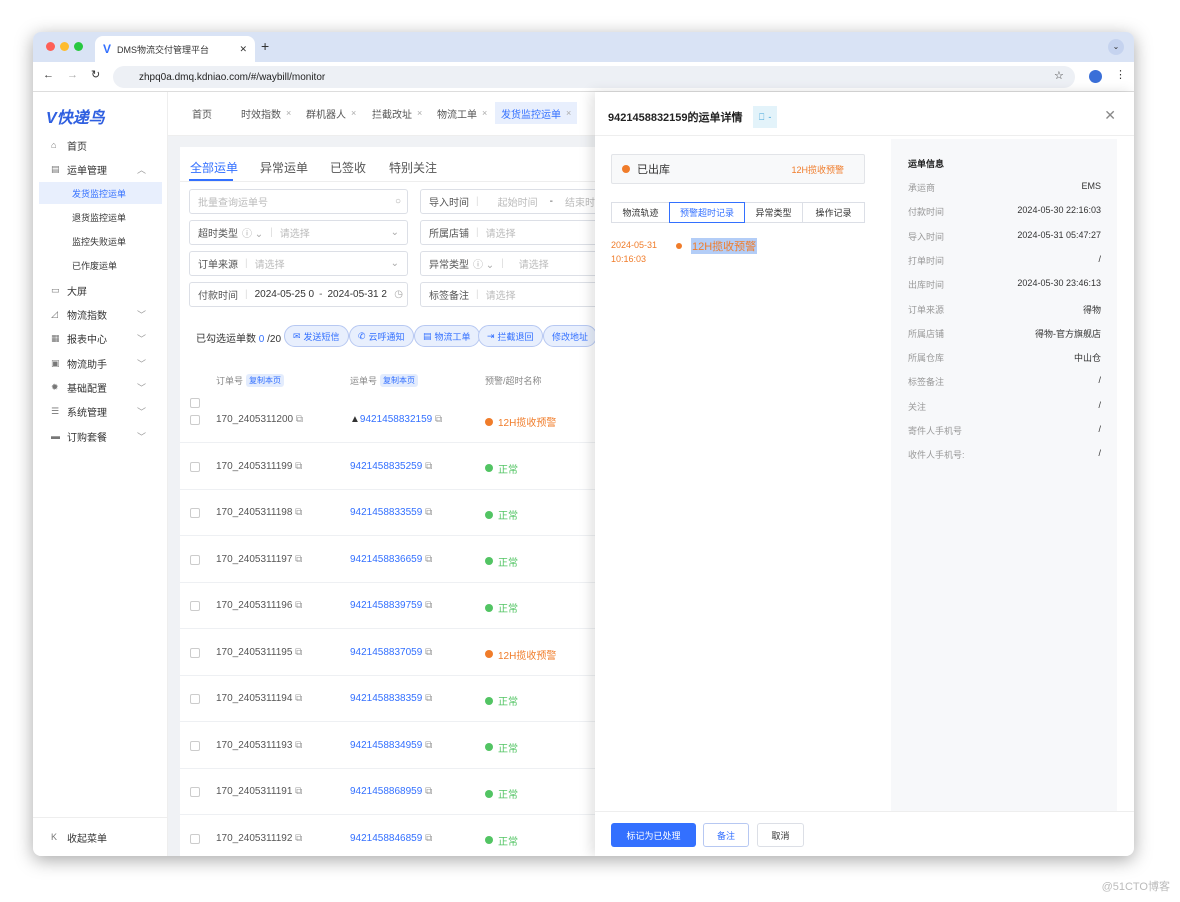  Describe the element at coordinates (833, 212) in the screenshot. I see `tab-operation-log: 操作记录` at that location.